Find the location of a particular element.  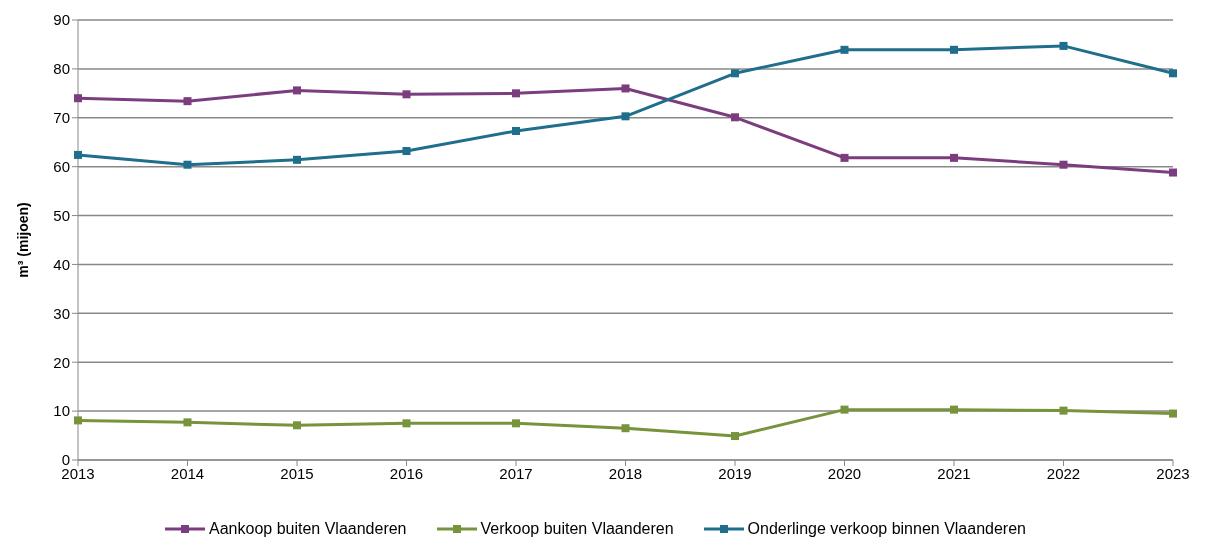

y-tick-label: 30 is located at coordinates (61, 313).